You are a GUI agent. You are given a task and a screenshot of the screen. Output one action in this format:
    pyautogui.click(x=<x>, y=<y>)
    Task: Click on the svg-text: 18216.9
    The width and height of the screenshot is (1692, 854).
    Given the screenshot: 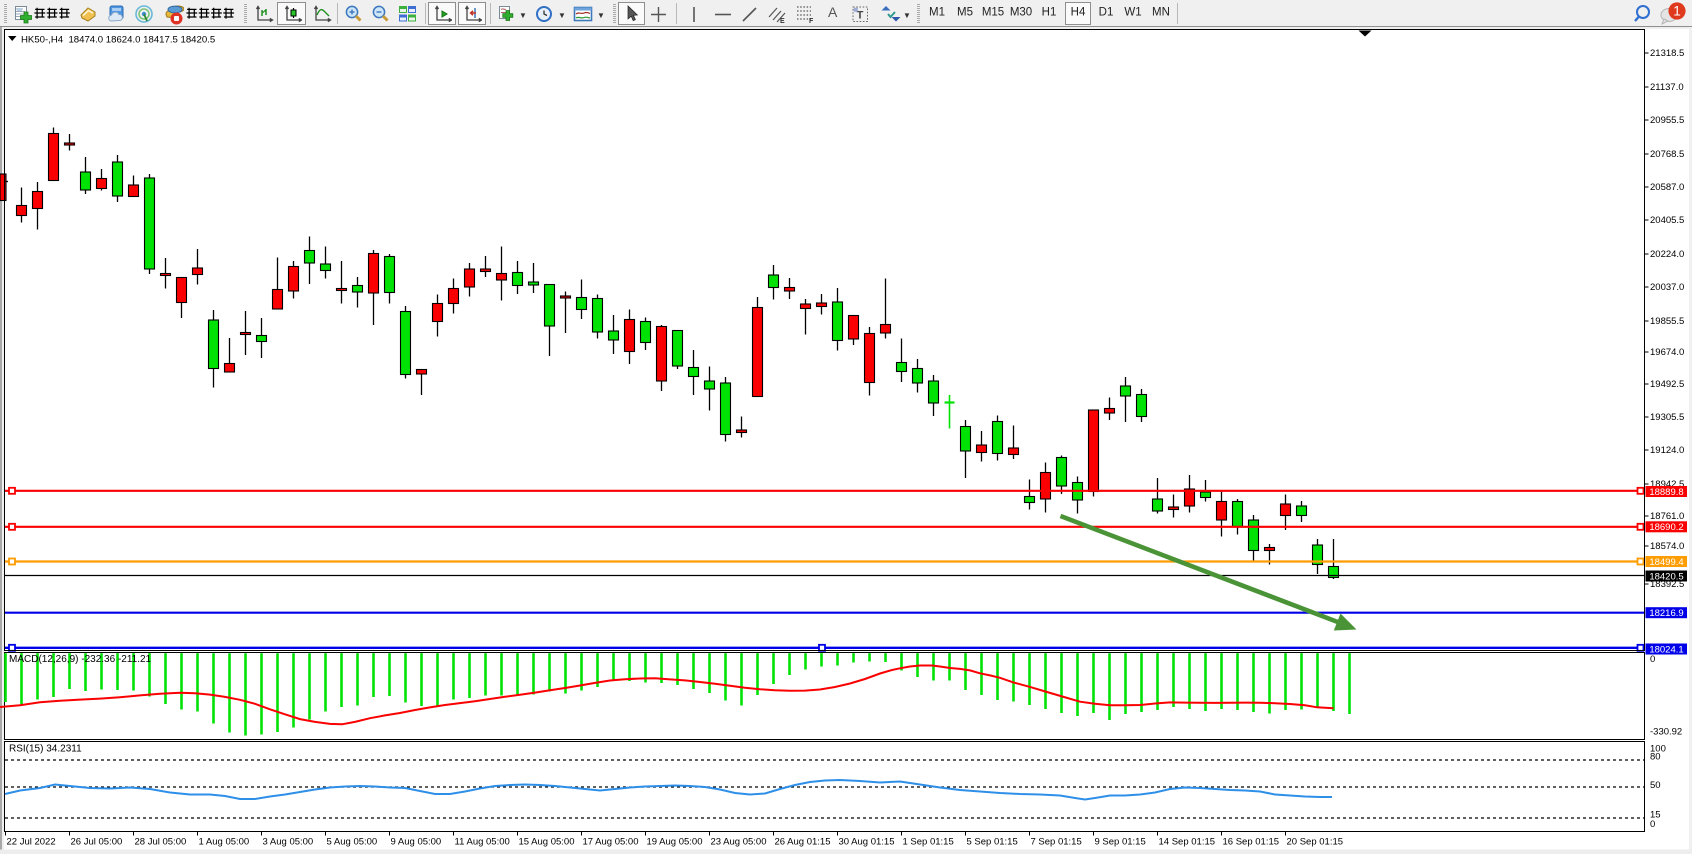 What is the action you would take?
    pyautogui.click(x=1666, y=613)
    